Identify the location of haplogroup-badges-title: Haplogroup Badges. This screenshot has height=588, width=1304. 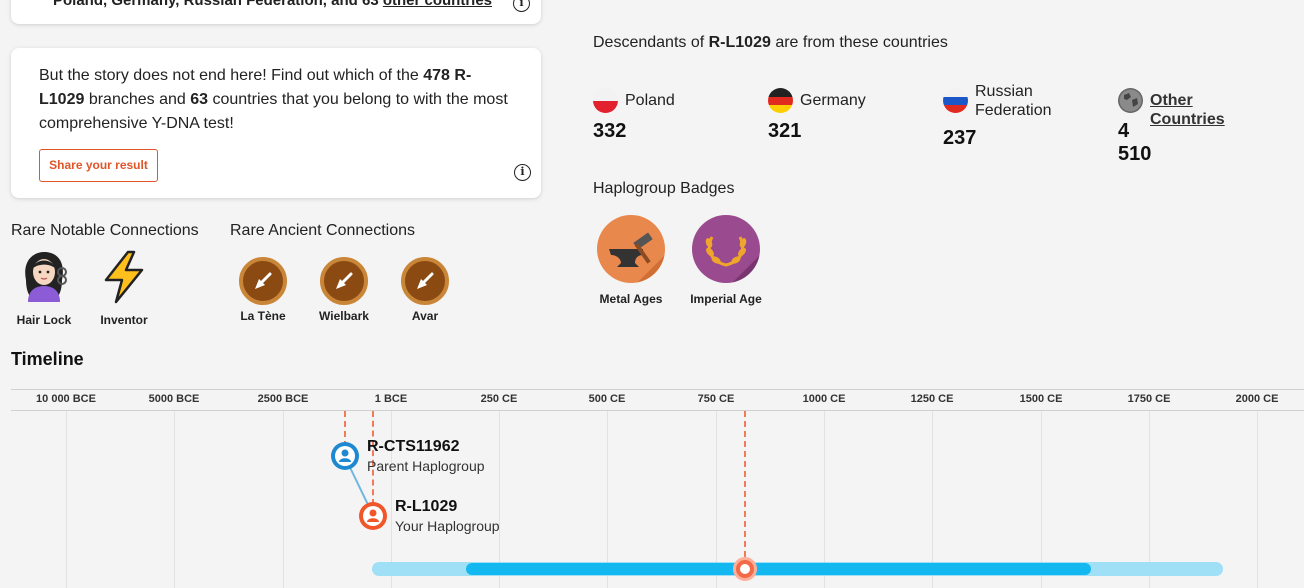
(664, 188).